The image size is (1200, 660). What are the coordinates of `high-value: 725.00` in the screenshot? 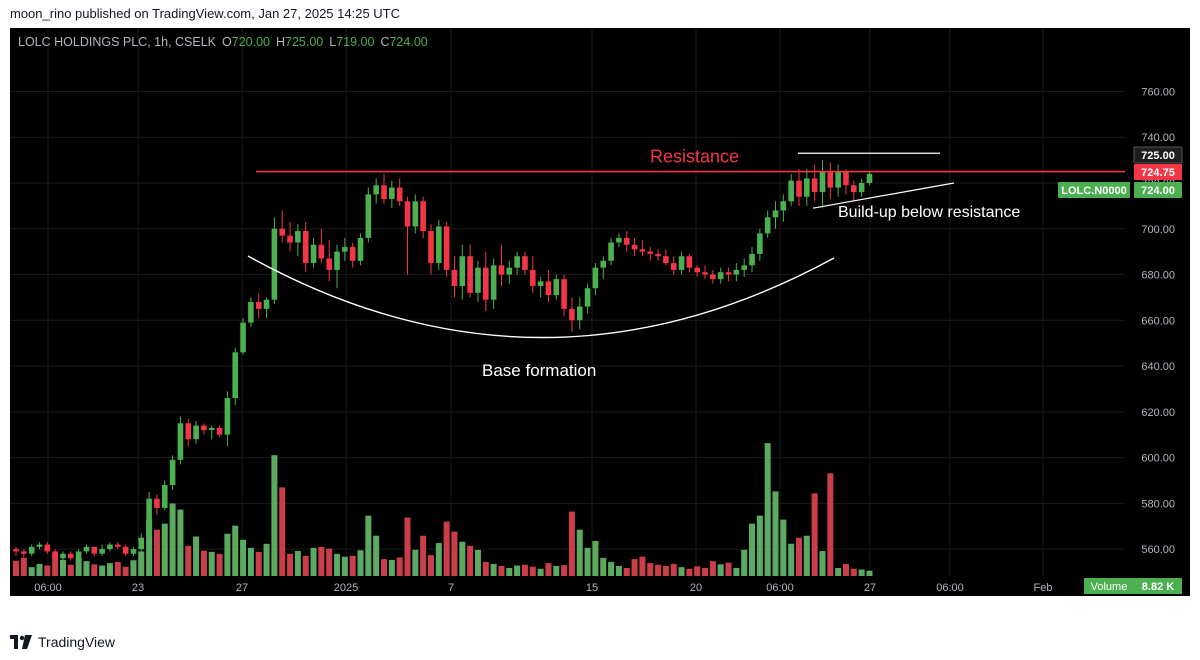 It's located at (304, 42).